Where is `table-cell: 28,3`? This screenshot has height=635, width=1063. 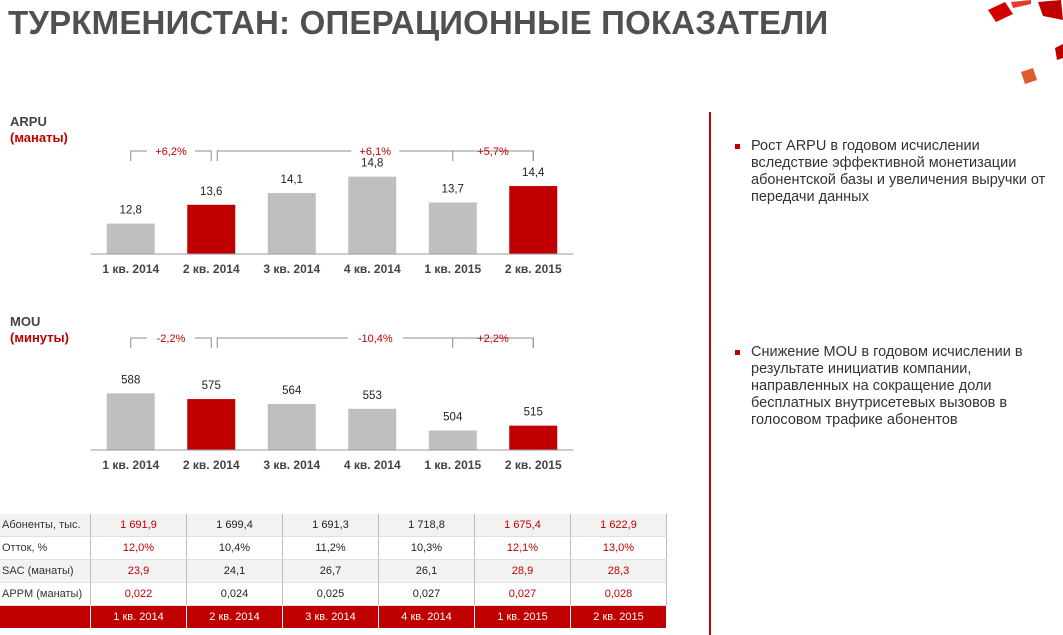
table-cell: 28,3 is located at coordinates (618, 571).